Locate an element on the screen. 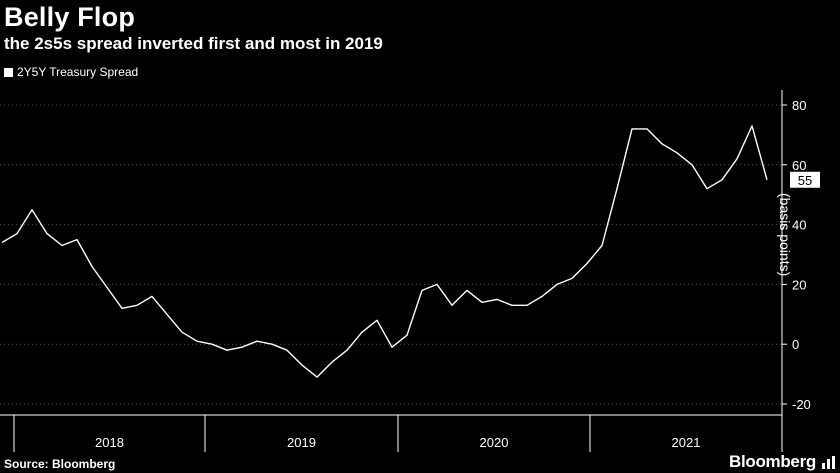  legend-swatch is located at coordinates (8, 72).